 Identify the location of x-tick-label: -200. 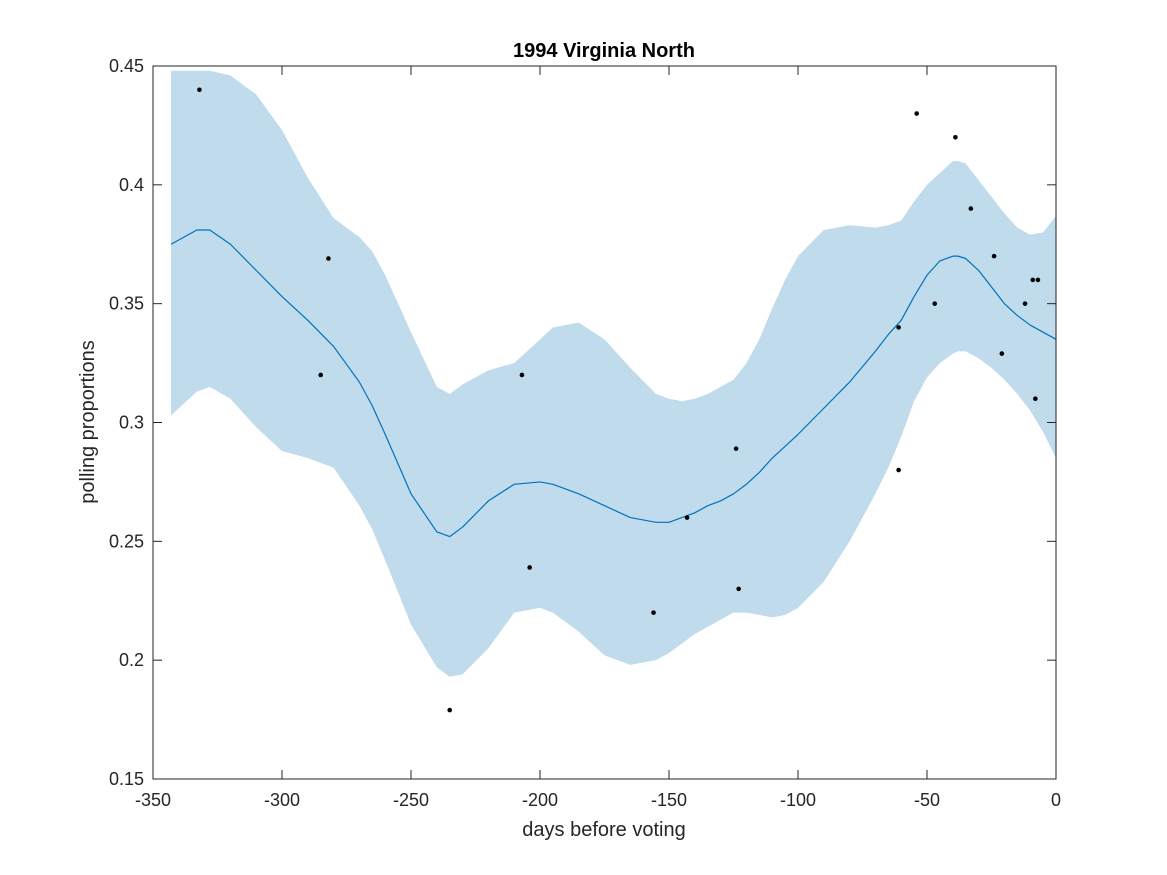
(540, 800).